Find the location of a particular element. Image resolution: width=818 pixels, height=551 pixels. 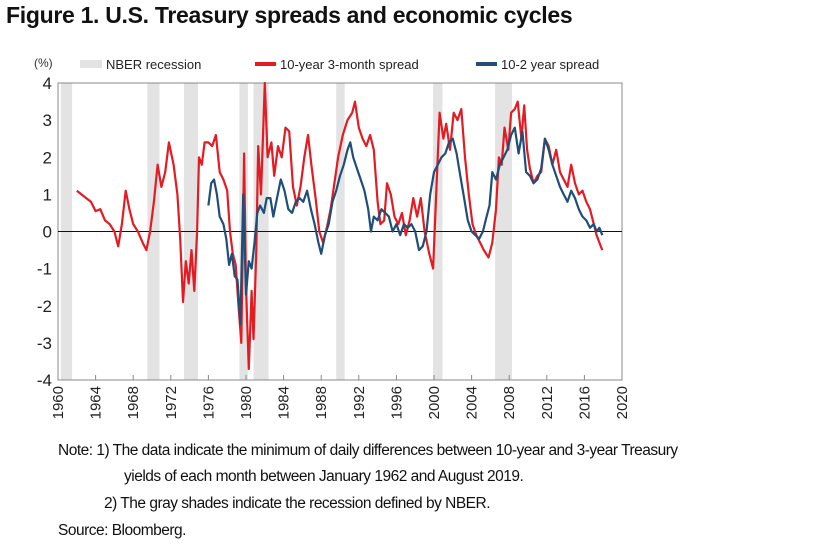

y-tick-label: -4 is located at coordinates (44, 380).